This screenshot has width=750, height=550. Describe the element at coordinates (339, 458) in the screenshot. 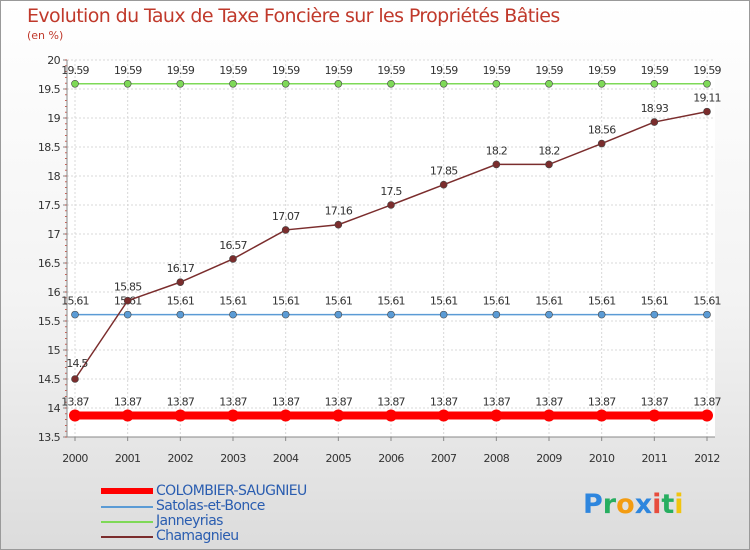

I see `x-tick-label: 2005` at that location.